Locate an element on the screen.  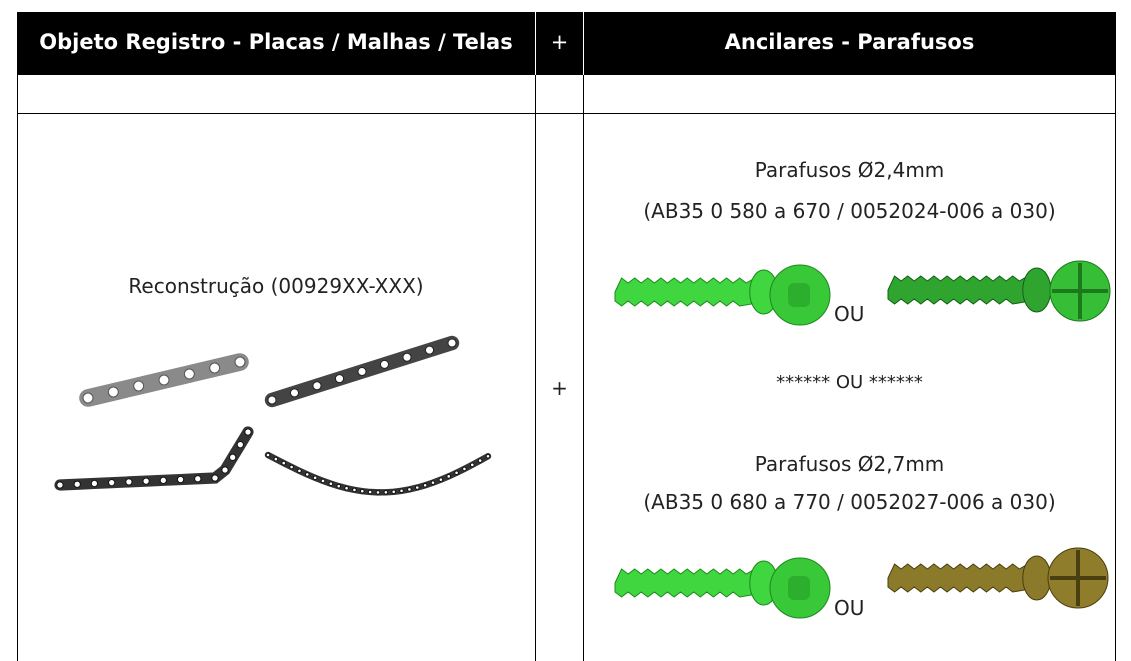
plate is located at coordinates (154, 458).